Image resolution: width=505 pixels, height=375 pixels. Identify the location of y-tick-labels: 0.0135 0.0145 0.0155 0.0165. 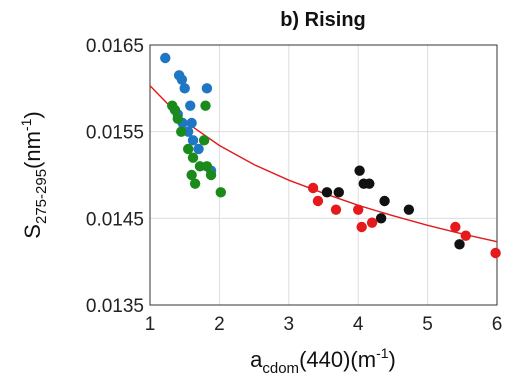
(115, 176).